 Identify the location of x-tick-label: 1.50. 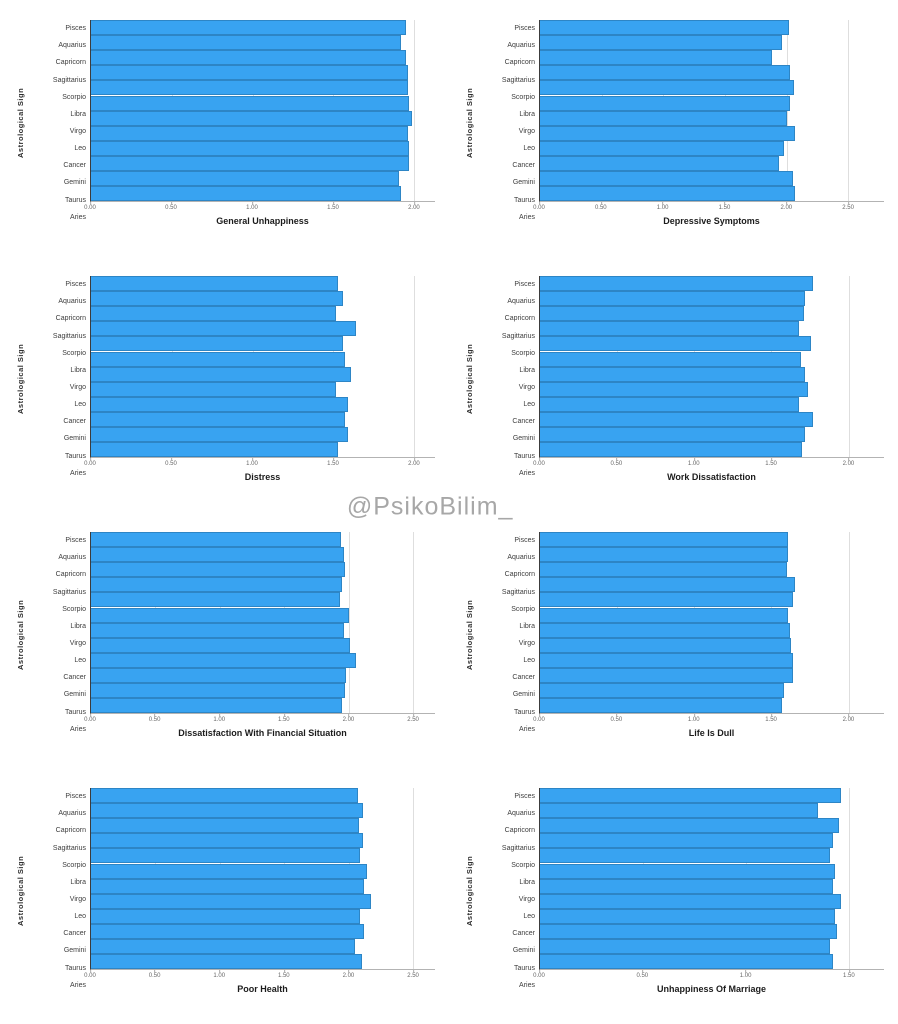
(283, 719).